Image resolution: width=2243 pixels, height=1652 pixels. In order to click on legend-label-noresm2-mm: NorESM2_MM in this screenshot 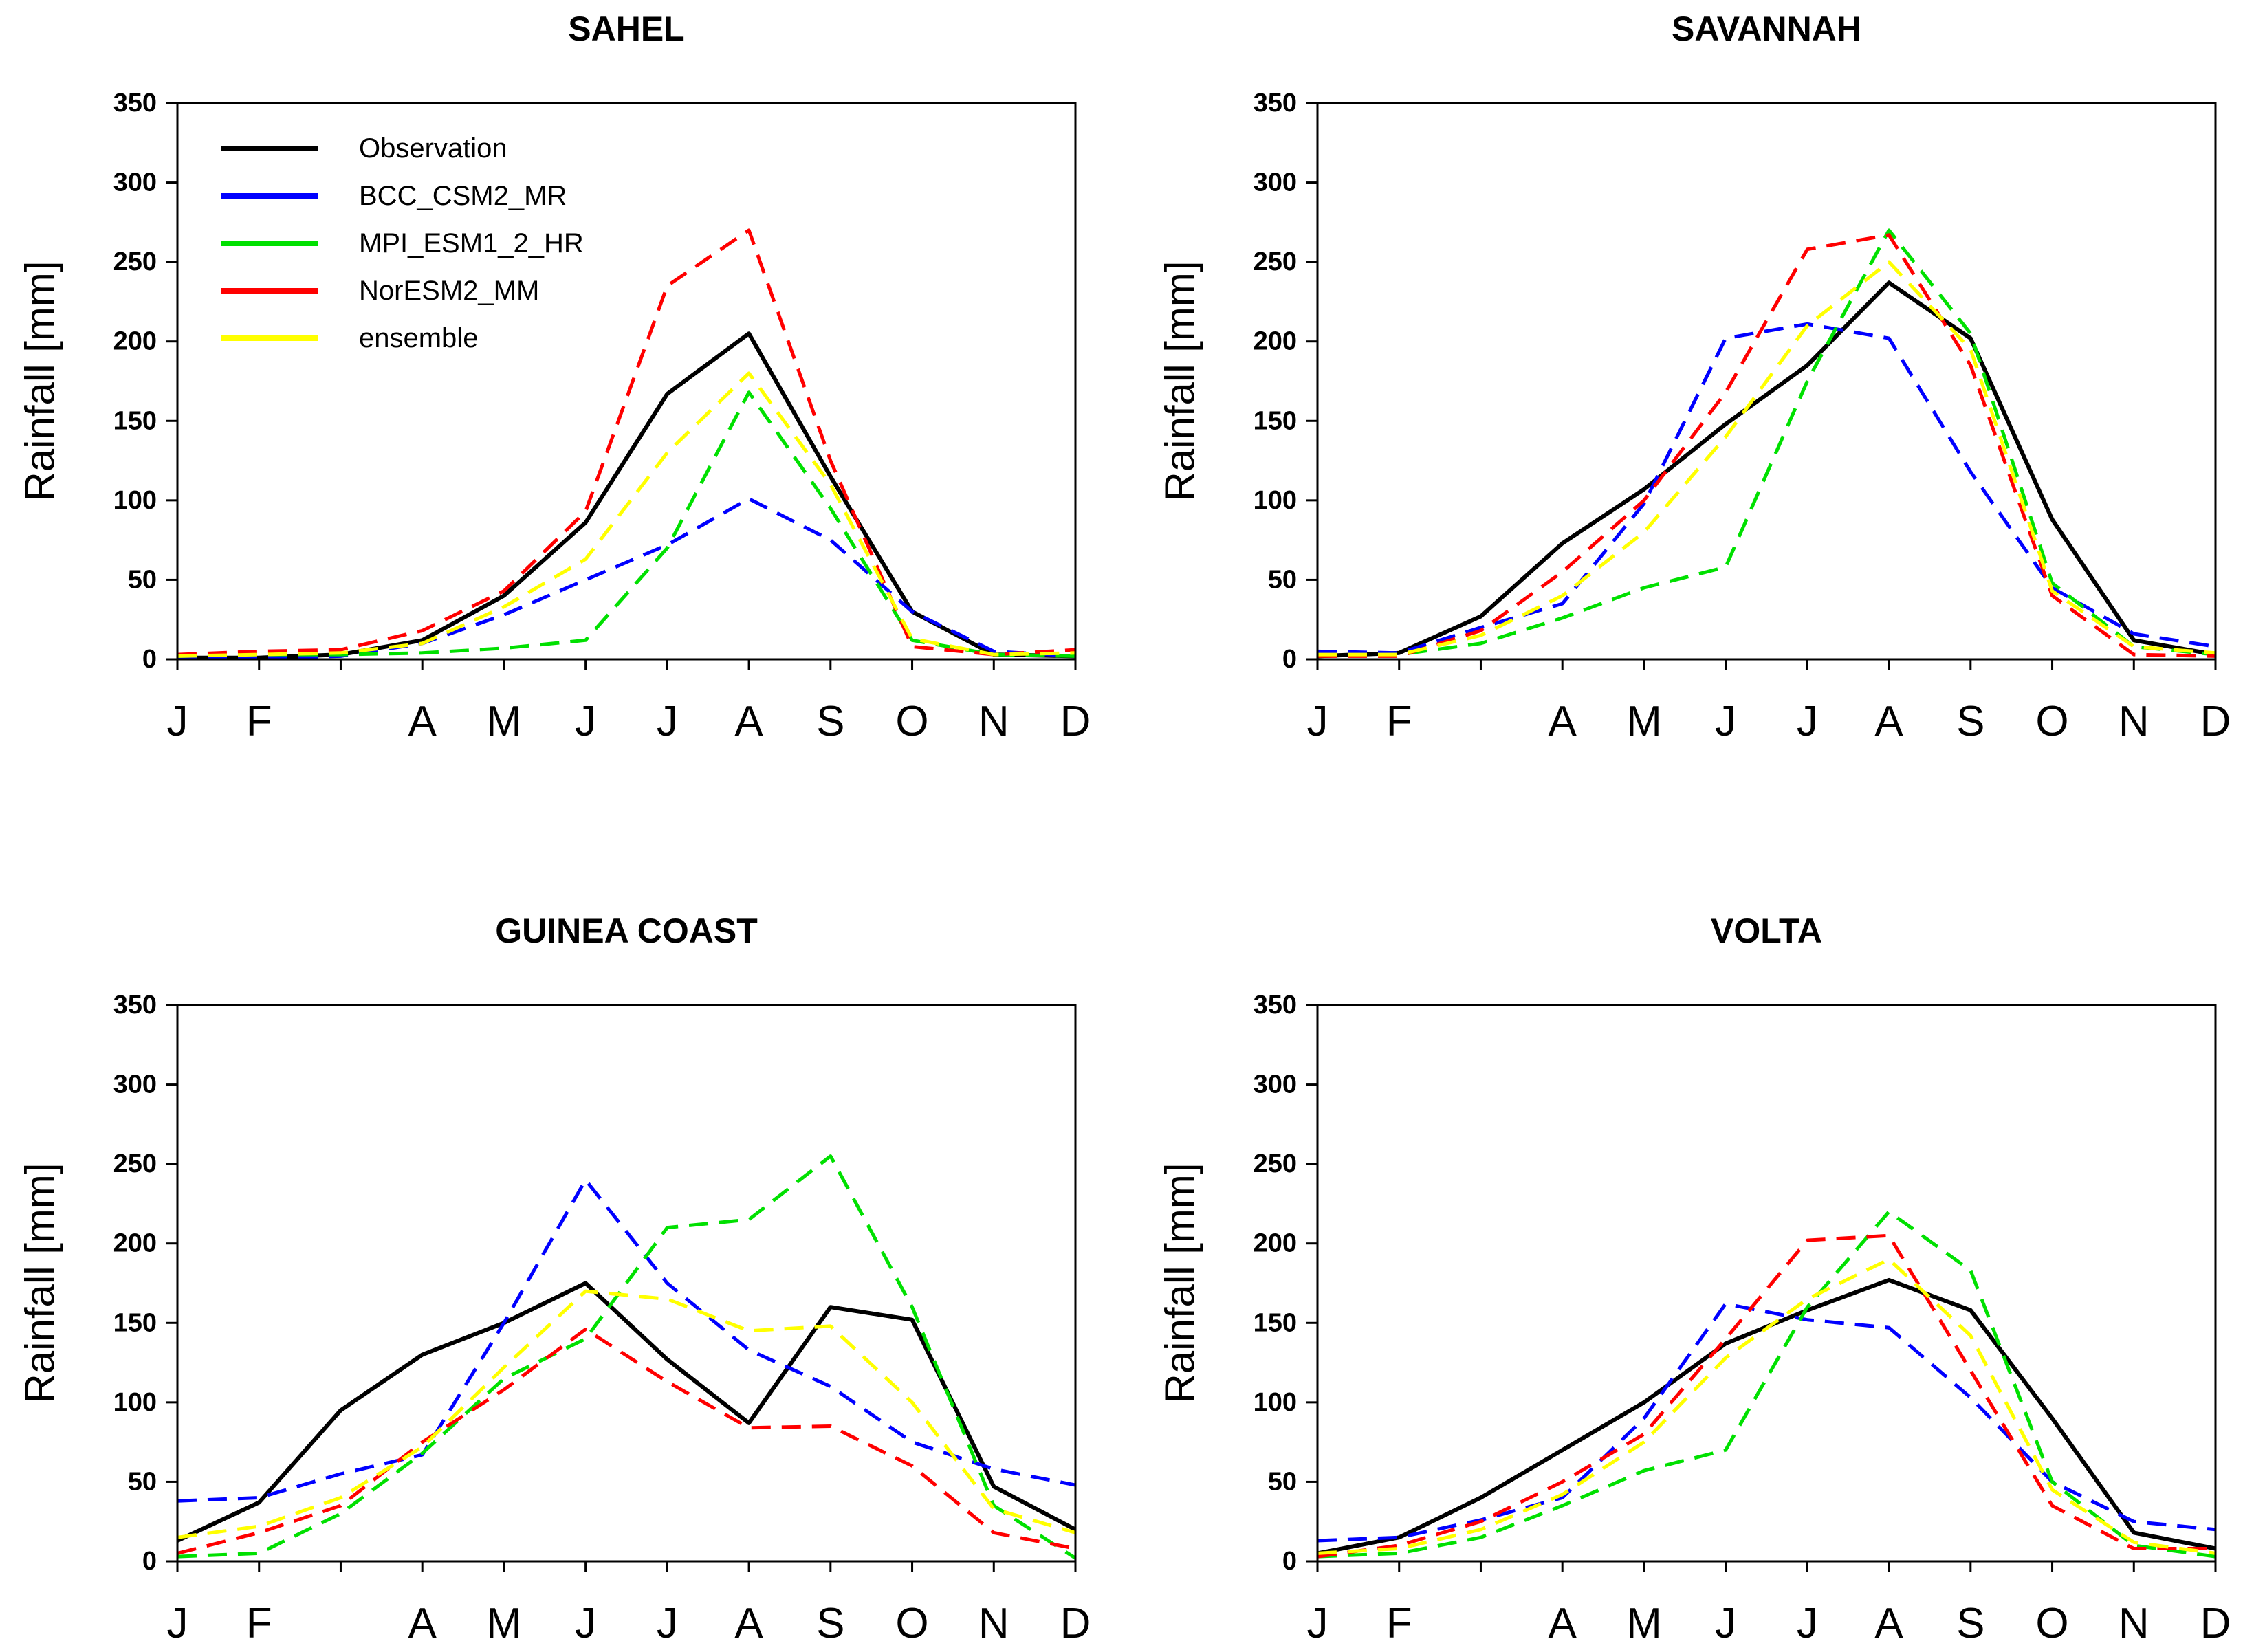, I will do `click(449, 291)`.